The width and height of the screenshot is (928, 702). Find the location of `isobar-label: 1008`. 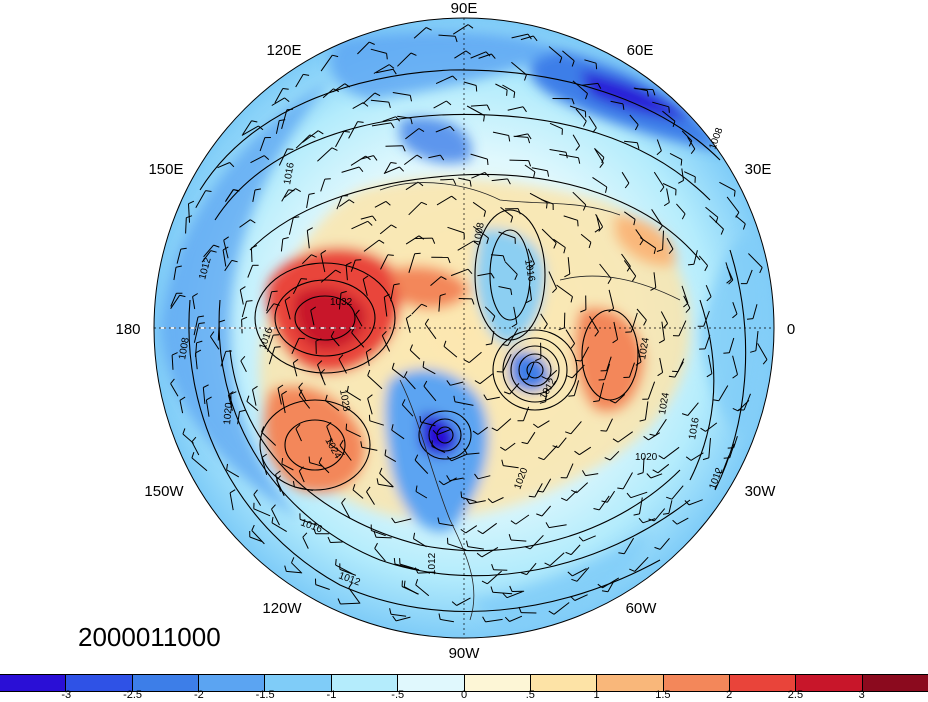

isobar-label: 1008 is located at coordinates (479, 233).